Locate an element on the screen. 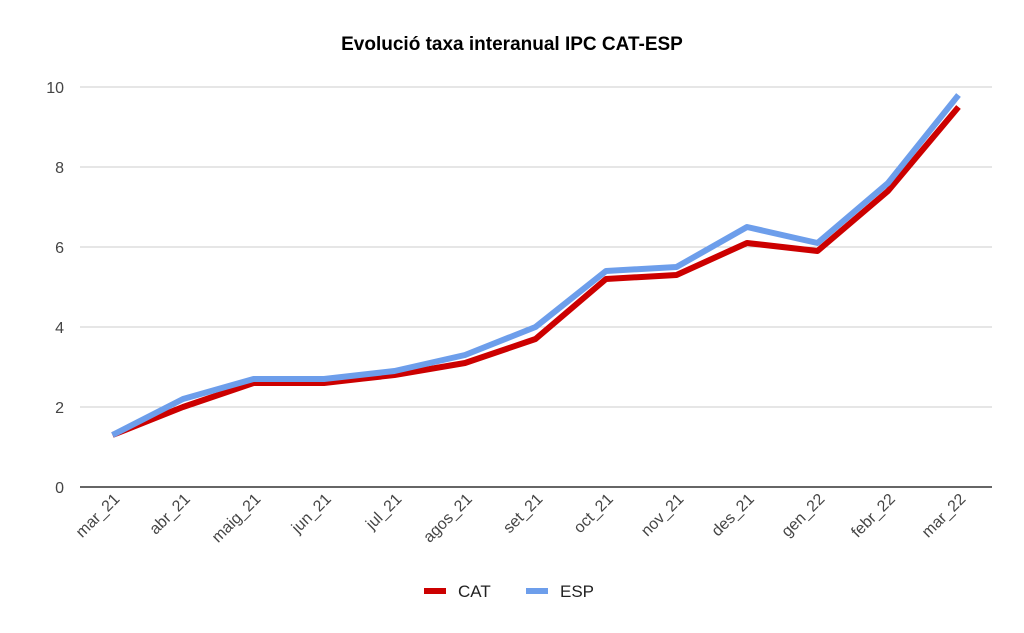 The height and width of the screenshot is (633, 1024). y-axis-ticks: 0 2 4 6 8 10 is located at coordinates (55, 288).